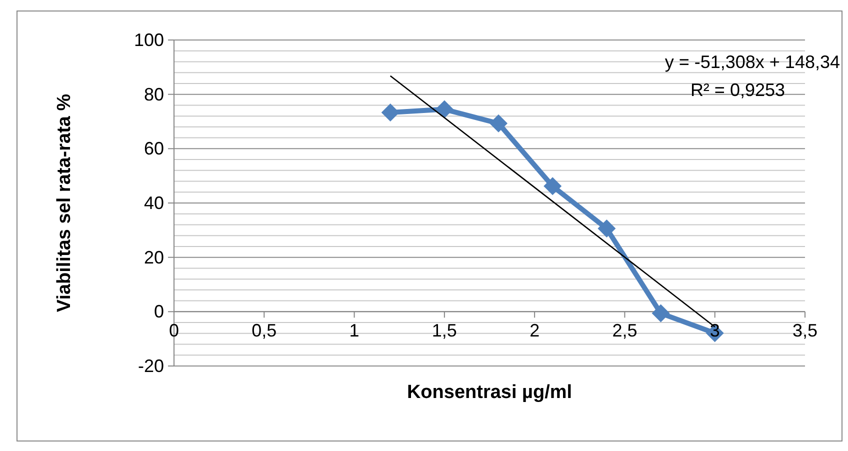 Image resolution: width=848 pixels, height=451 pixels. What do you see at coordinates (154, 94) in the screenshot?
I see `y-tick-label: 80` at bounding box center [154, 94].